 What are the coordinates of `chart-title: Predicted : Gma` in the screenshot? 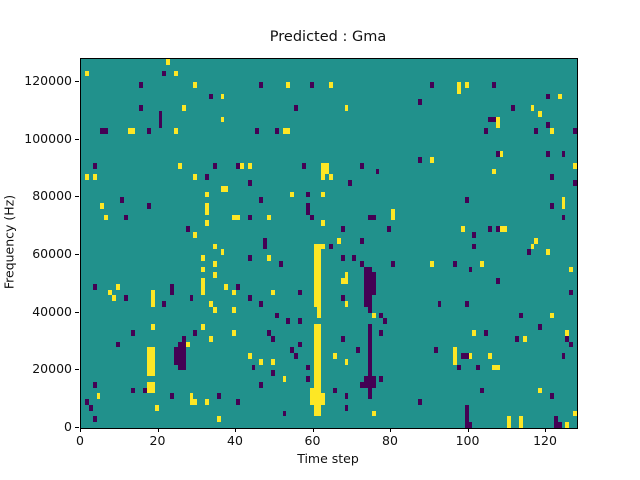 It's located at (328, 37).